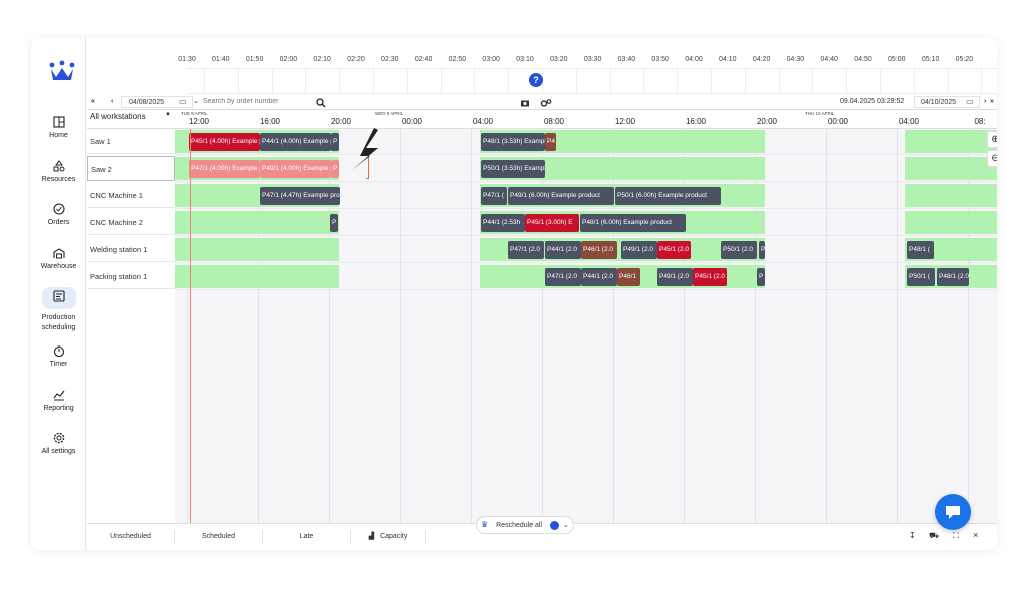 This screenshot has height=589, width=1024. What do you see at coordinates (985, 101) in the screenshot?
I see `next-button: ›` at bounding box center [985, 101].